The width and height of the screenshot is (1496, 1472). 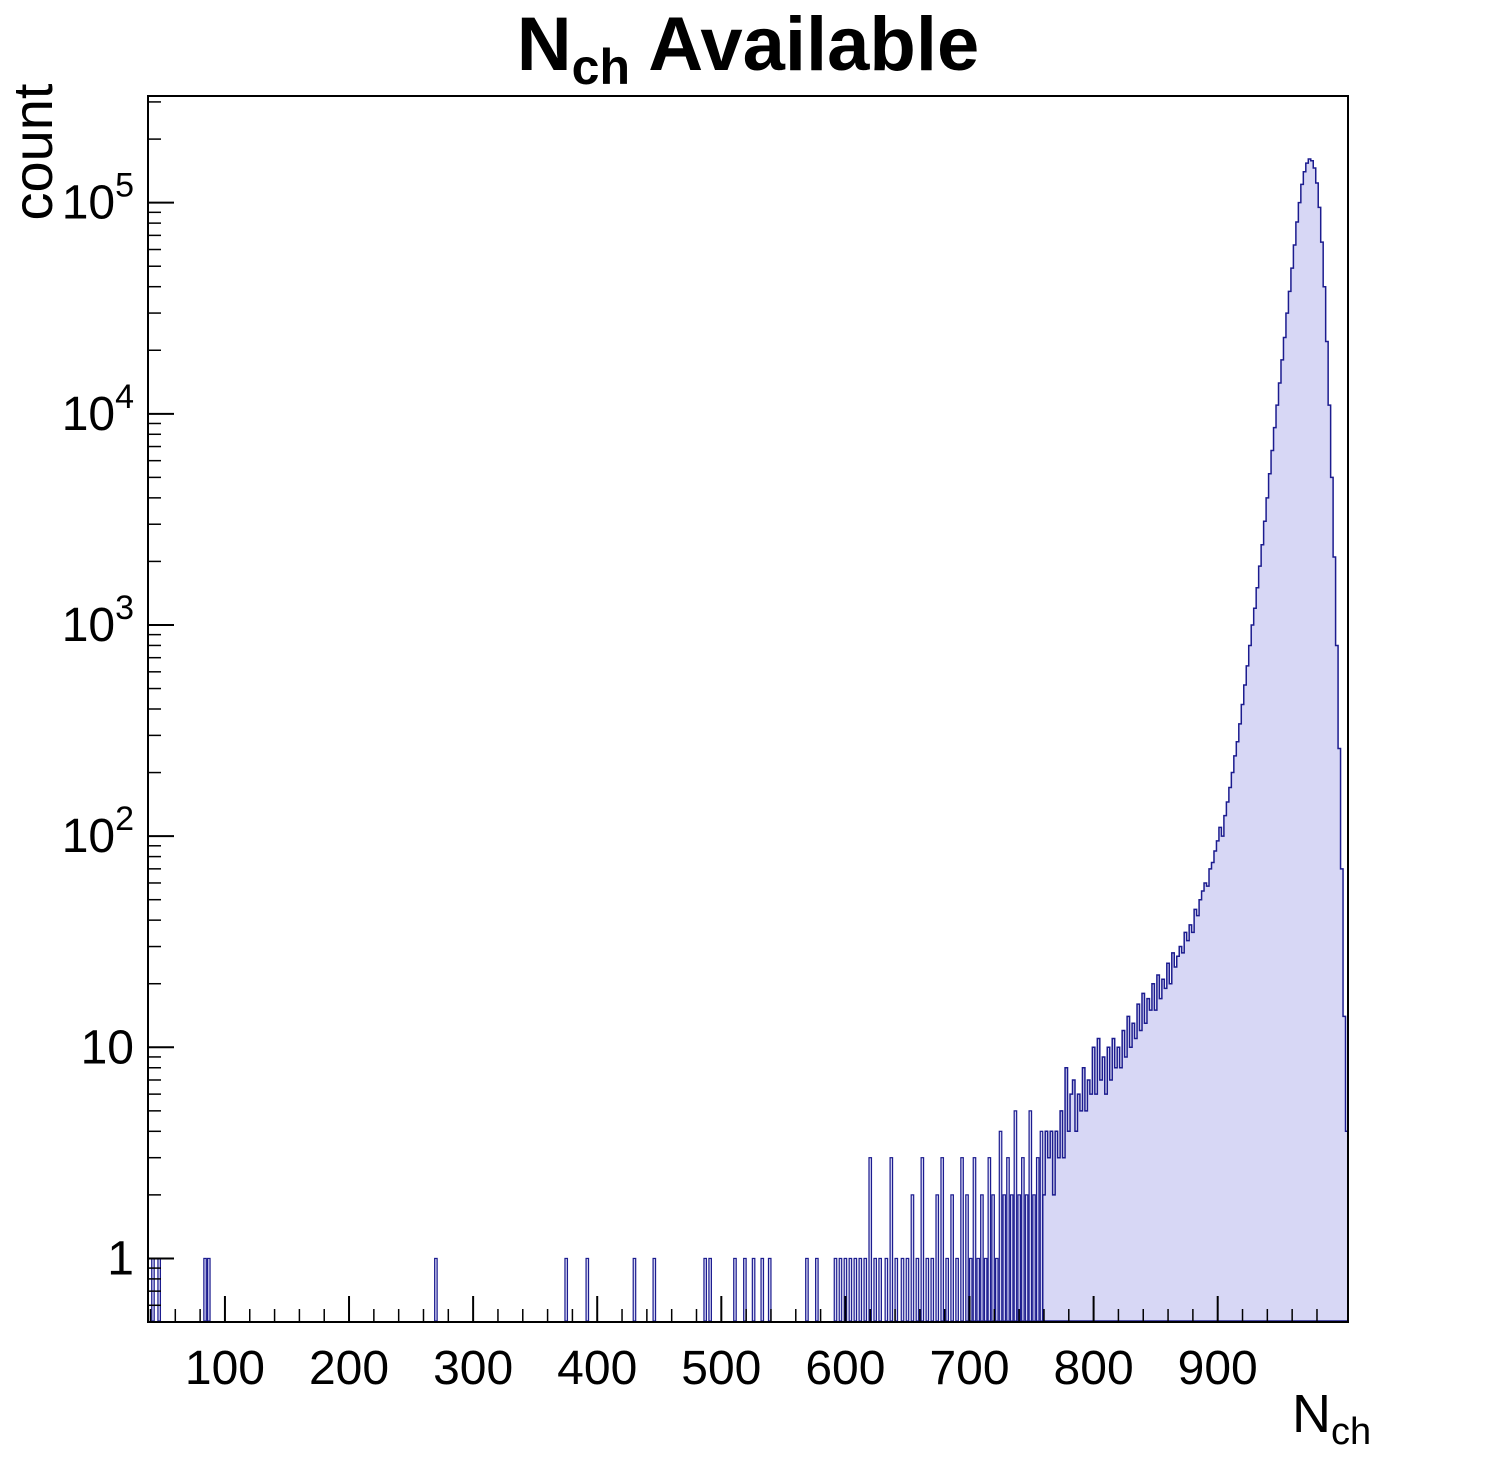 I want to click on y-tick-label-base: 1, so click(x=120, y=1258).